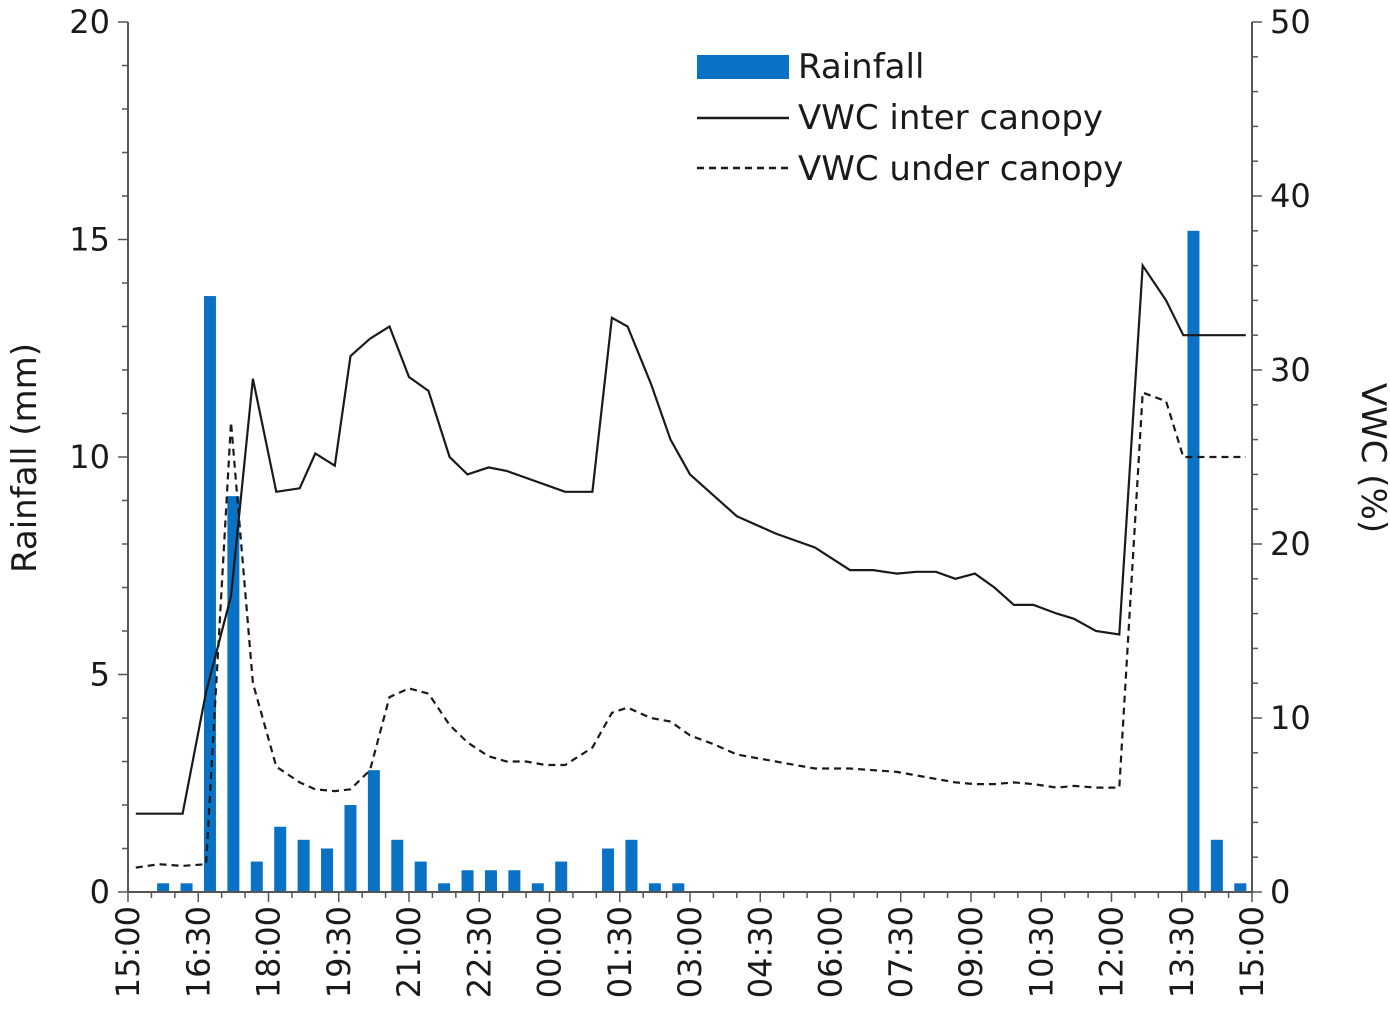  I want to click on legend-inter-label: VWC inter canopy, so click(950, 118).